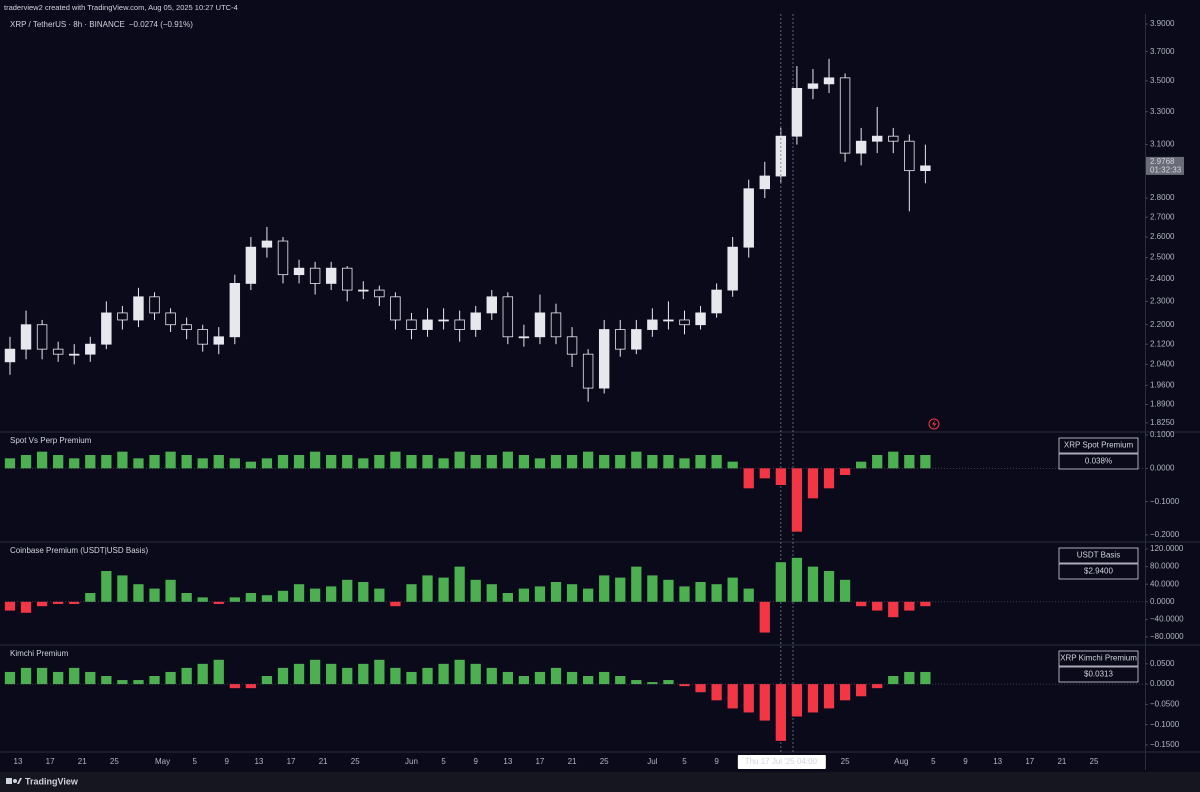 This screenshot has height=792, width=1200. What do you see at coordinates (475, 761) in the screenshot?
I see `x-tick-label: 9` at bounding box center [475, 761].